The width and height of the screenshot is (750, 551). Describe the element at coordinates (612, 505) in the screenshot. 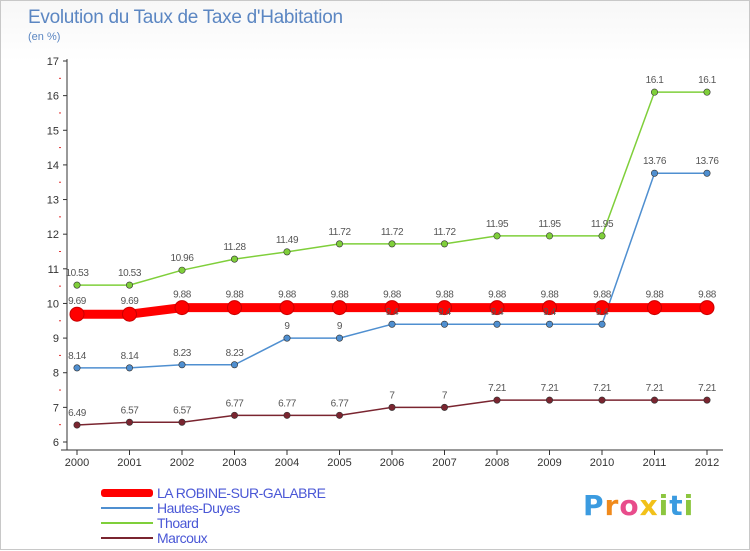

I see `logo-letter: r` at that location.